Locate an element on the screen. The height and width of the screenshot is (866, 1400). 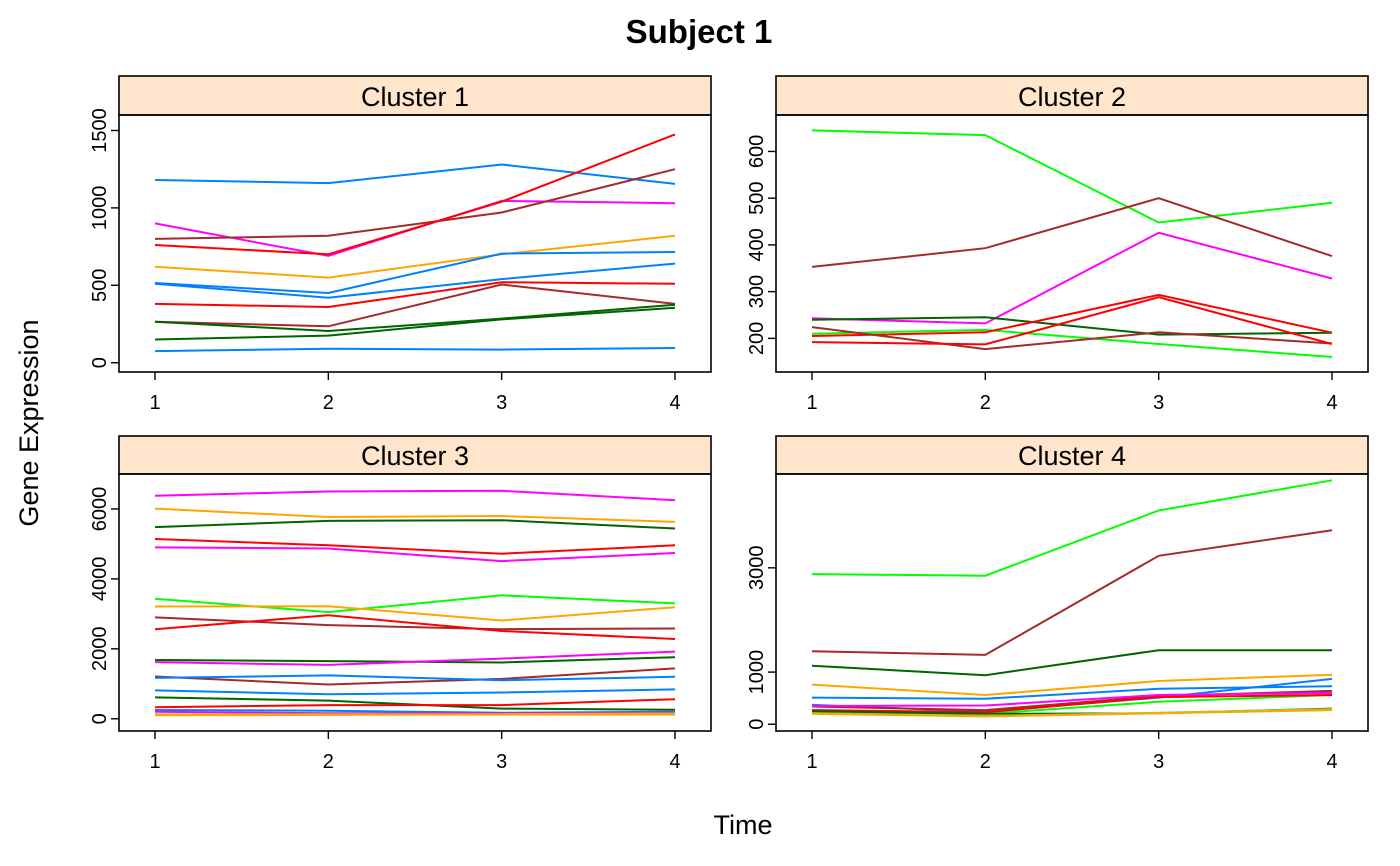
y-tick-label: 600 is located at coordinates (757, 151).